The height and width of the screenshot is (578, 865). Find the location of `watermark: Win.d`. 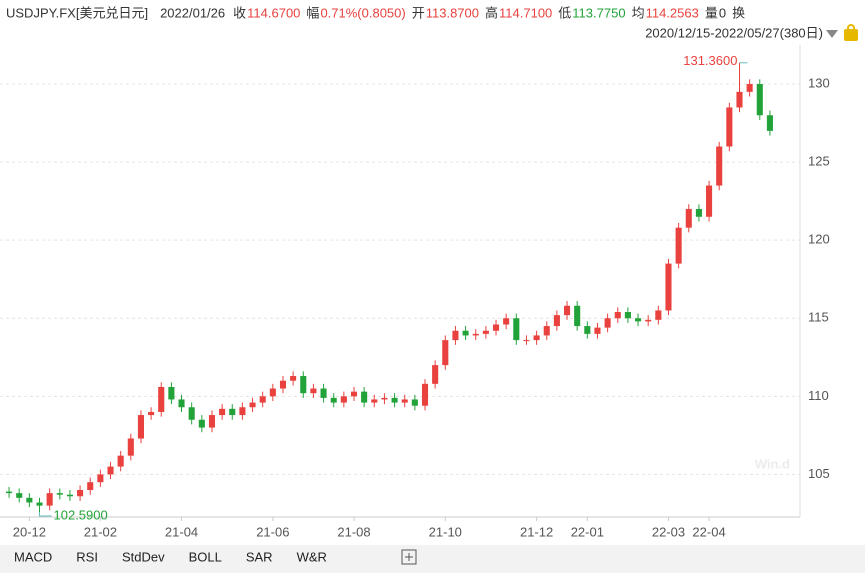

watermark: Win.d is located at coordinates (772, 463).